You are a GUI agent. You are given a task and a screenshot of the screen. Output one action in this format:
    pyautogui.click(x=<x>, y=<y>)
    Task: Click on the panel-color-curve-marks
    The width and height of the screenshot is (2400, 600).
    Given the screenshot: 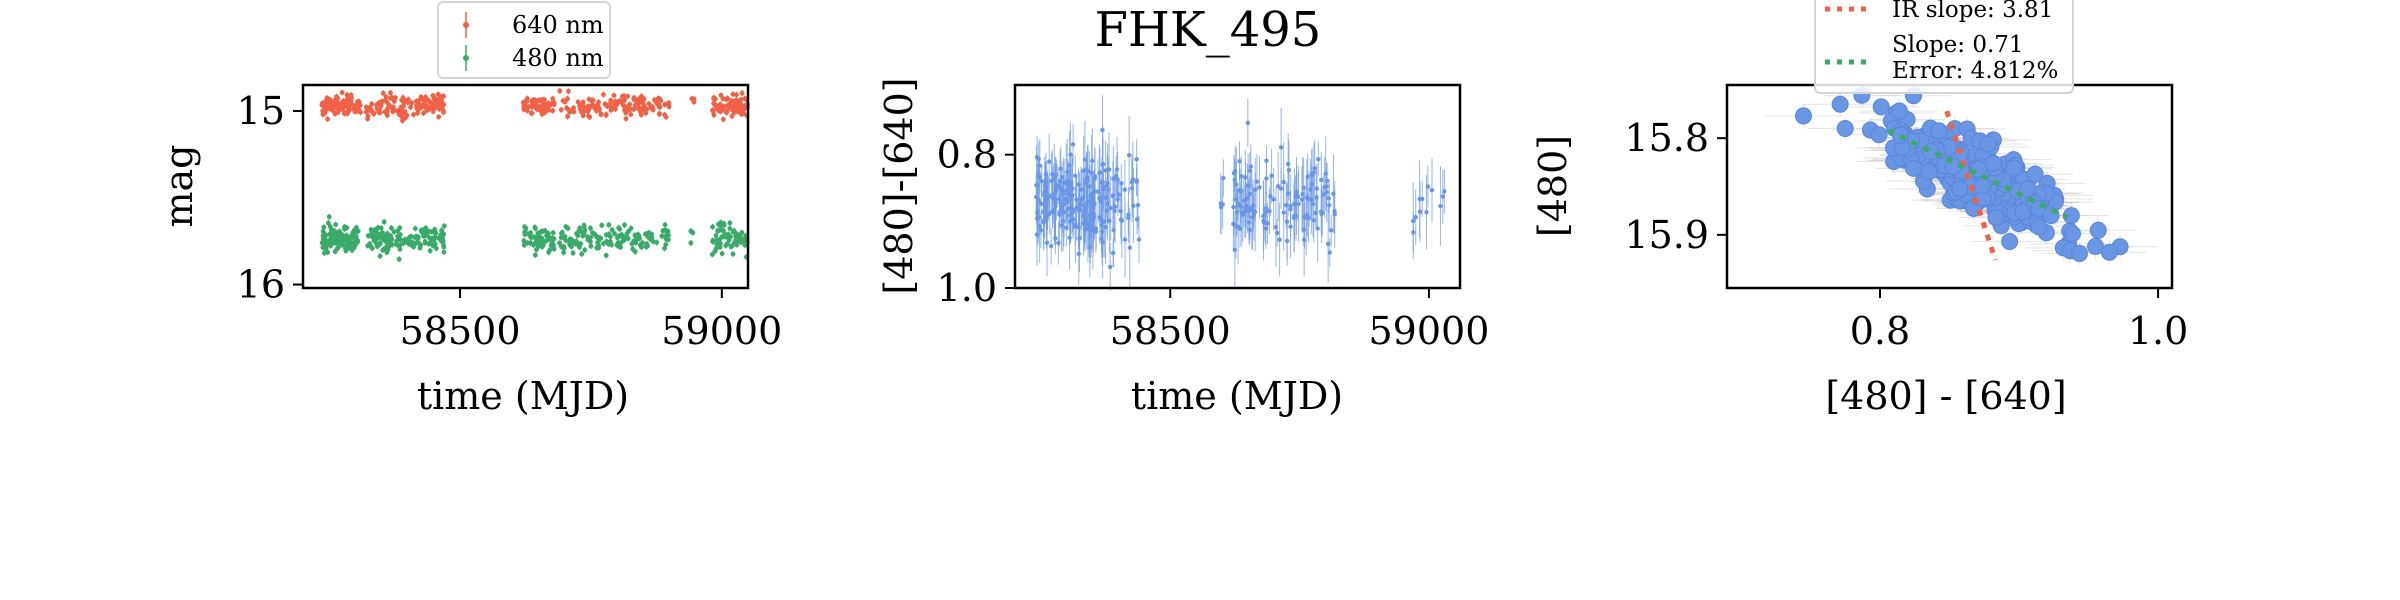 What is the action you would take?
    pyautogui.click(x=1240, y=193)
    